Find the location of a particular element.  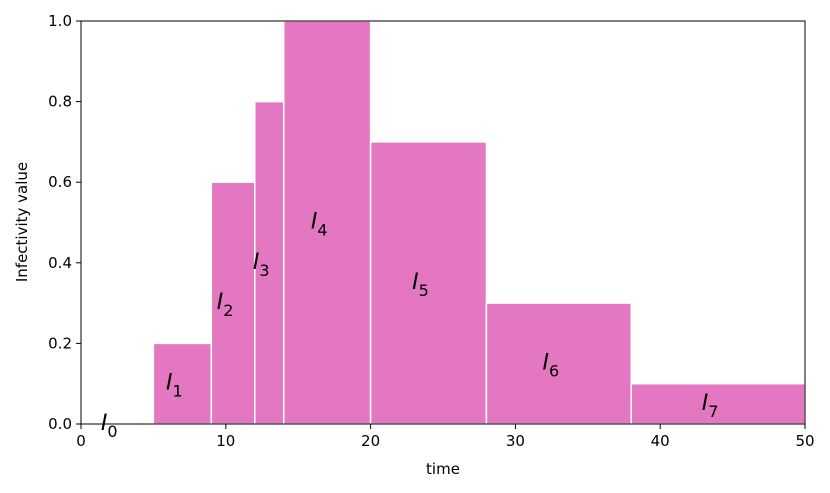

annotation-subscript: 7 is located at coordinates (713, 411).